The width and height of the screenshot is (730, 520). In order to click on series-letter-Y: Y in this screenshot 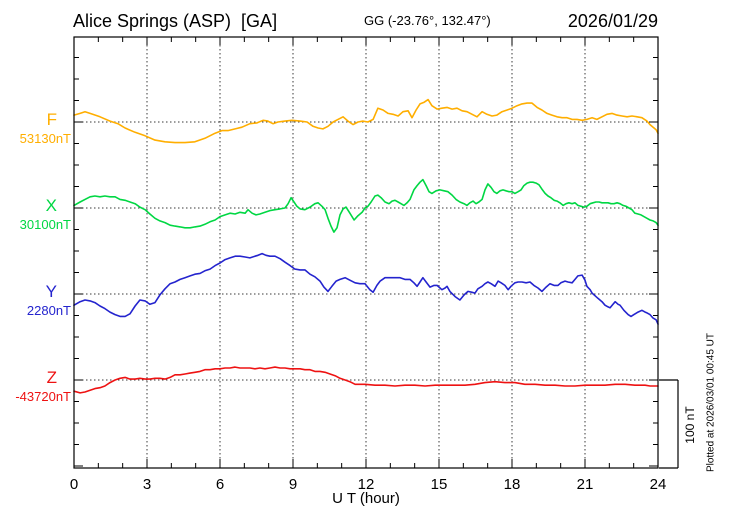, I will do `click(51, 291)`.